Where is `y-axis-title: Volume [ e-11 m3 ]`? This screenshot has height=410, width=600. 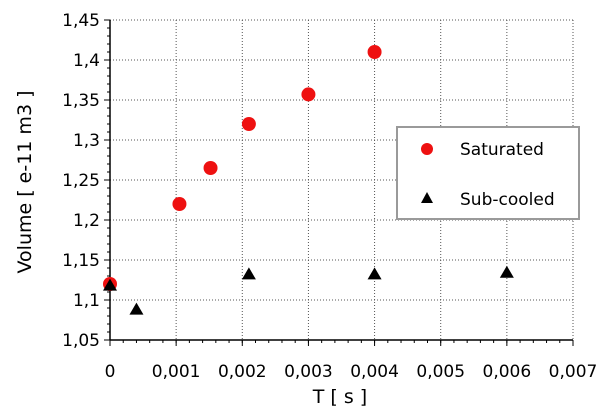
y-axis-title: Volume [ e-11 m3 ] is located at coordinates (25, 182).